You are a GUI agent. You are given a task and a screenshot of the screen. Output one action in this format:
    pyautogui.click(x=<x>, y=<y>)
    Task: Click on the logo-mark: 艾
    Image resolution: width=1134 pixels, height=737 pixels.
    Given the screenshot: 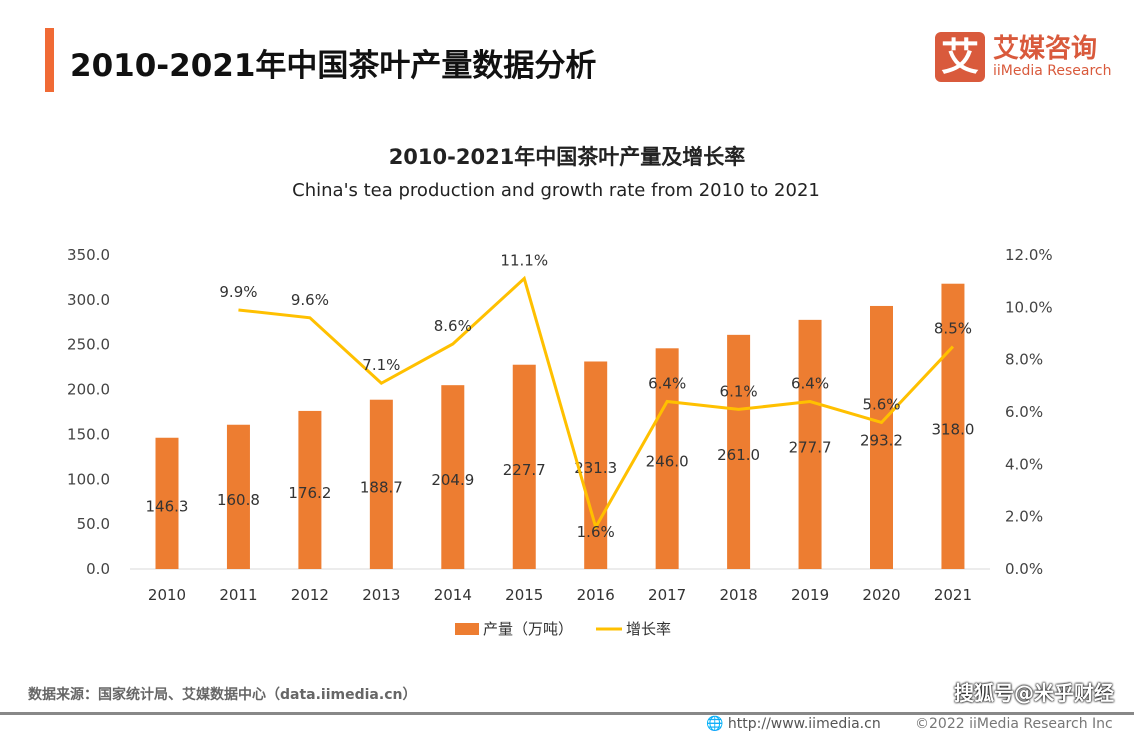 What is the action you would take?
    pyautogui.click(x=960, y=57)
    